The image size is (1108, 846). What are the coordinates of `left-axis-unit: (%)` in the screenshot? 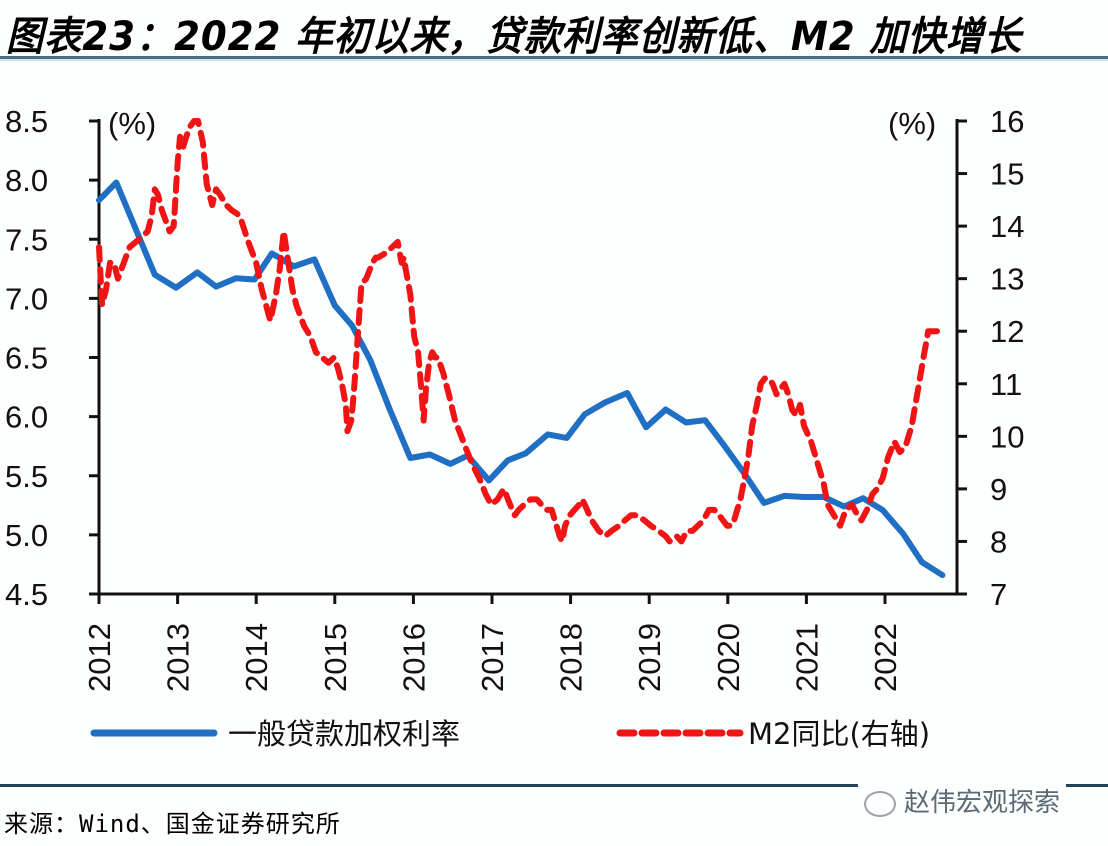 It's located at (132, 123).